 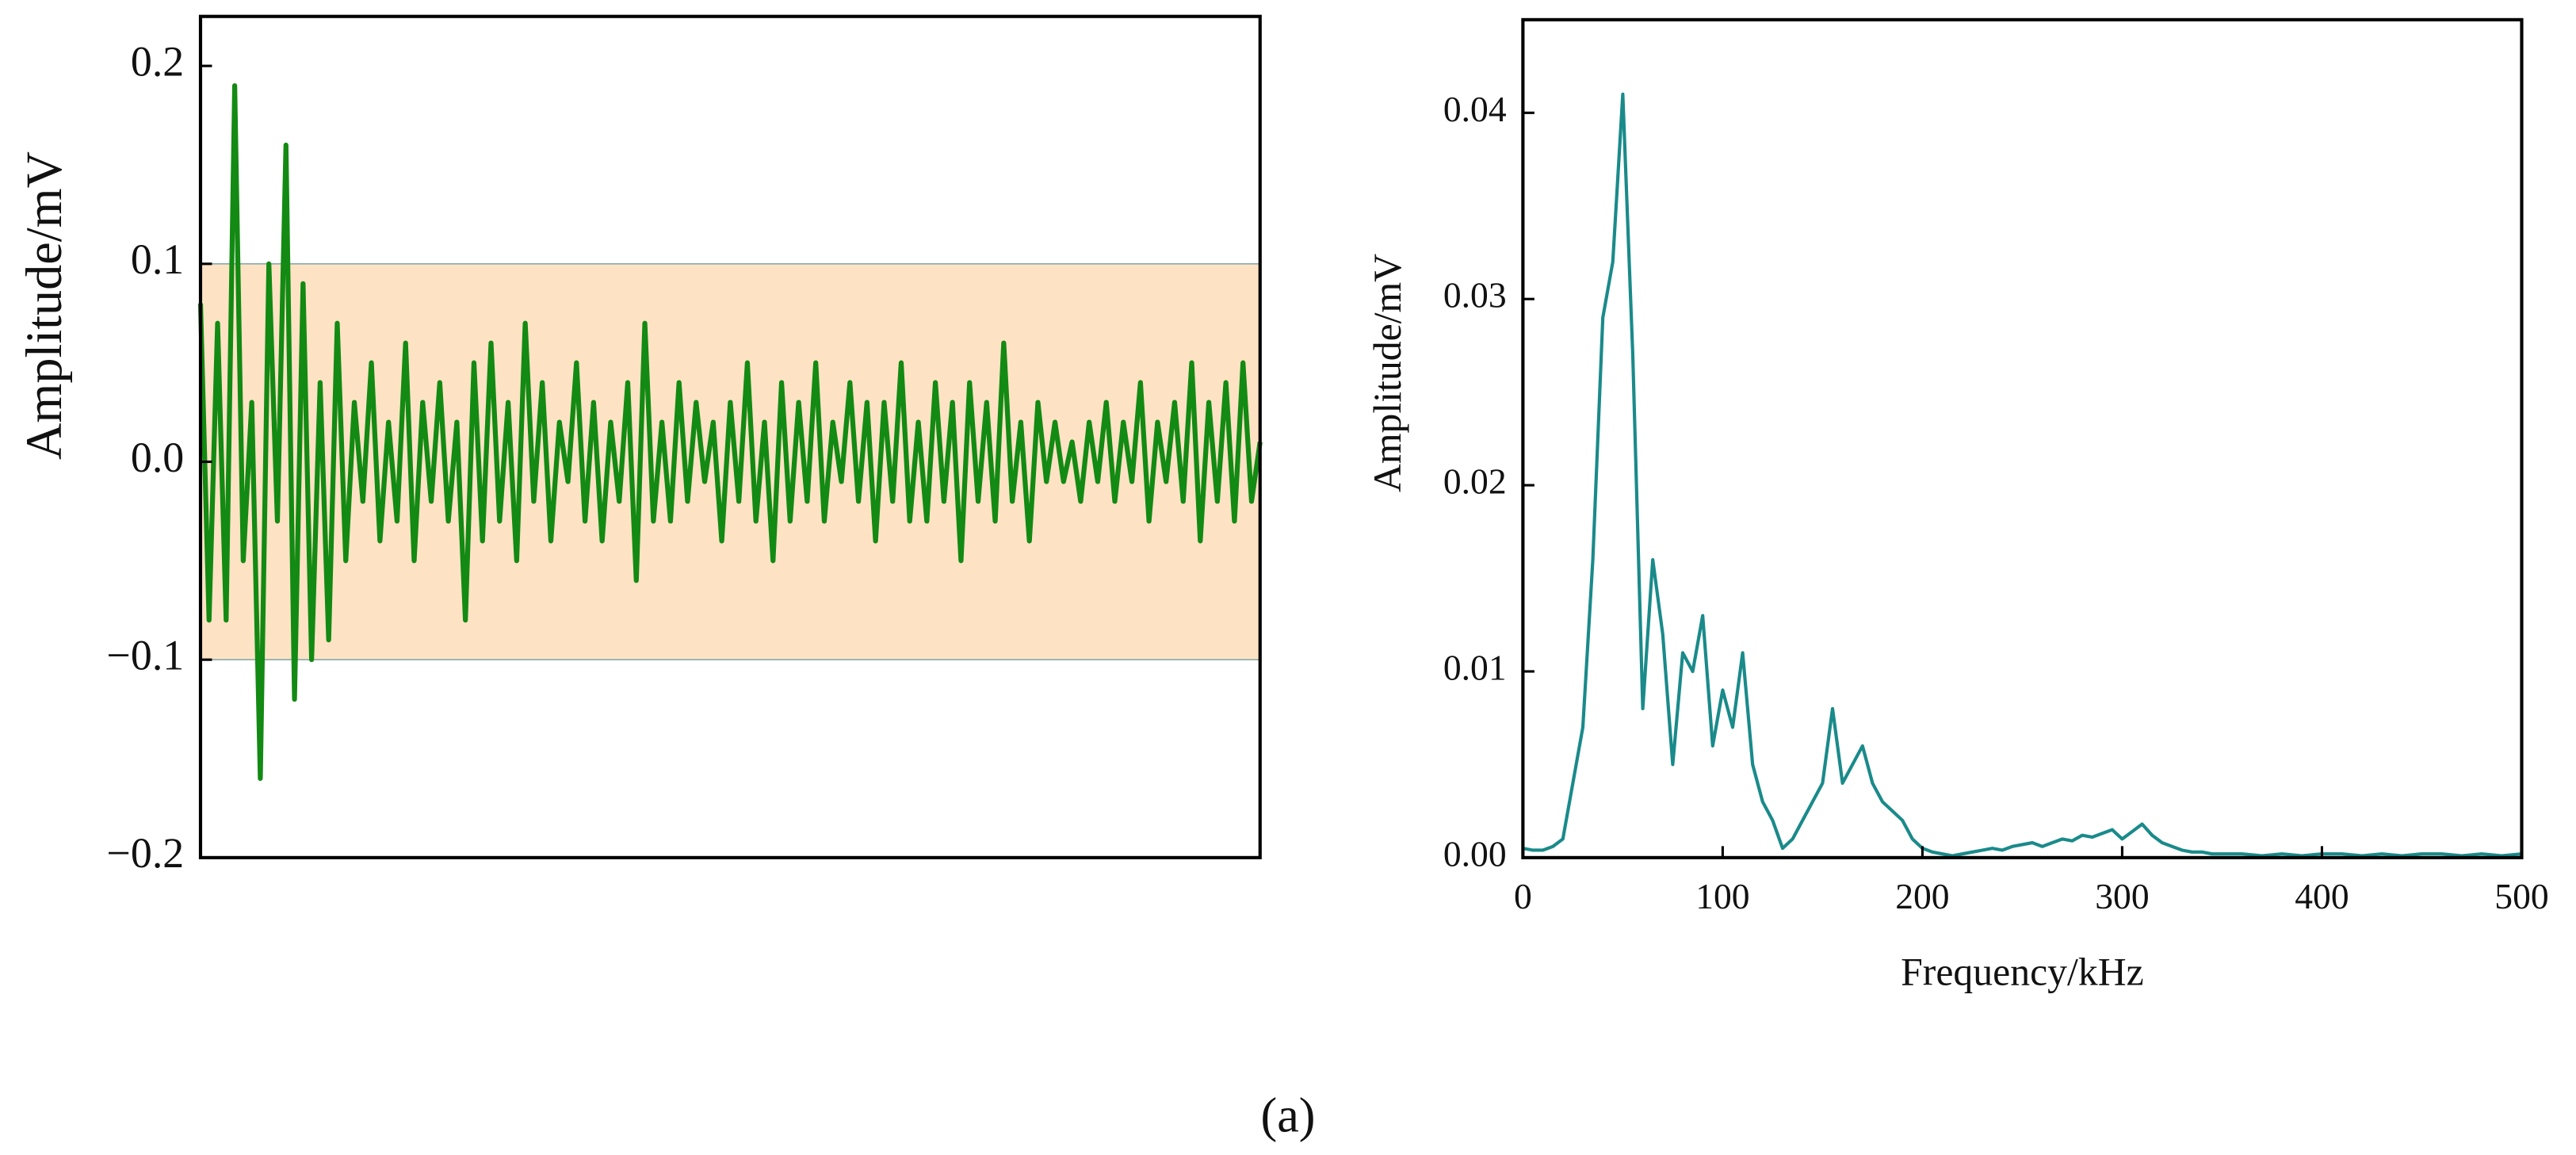 What do you see at coordinates (1722, 896) in the screenshot?
I see `x-tick-label: 100` at bounding box center [1722, 896].